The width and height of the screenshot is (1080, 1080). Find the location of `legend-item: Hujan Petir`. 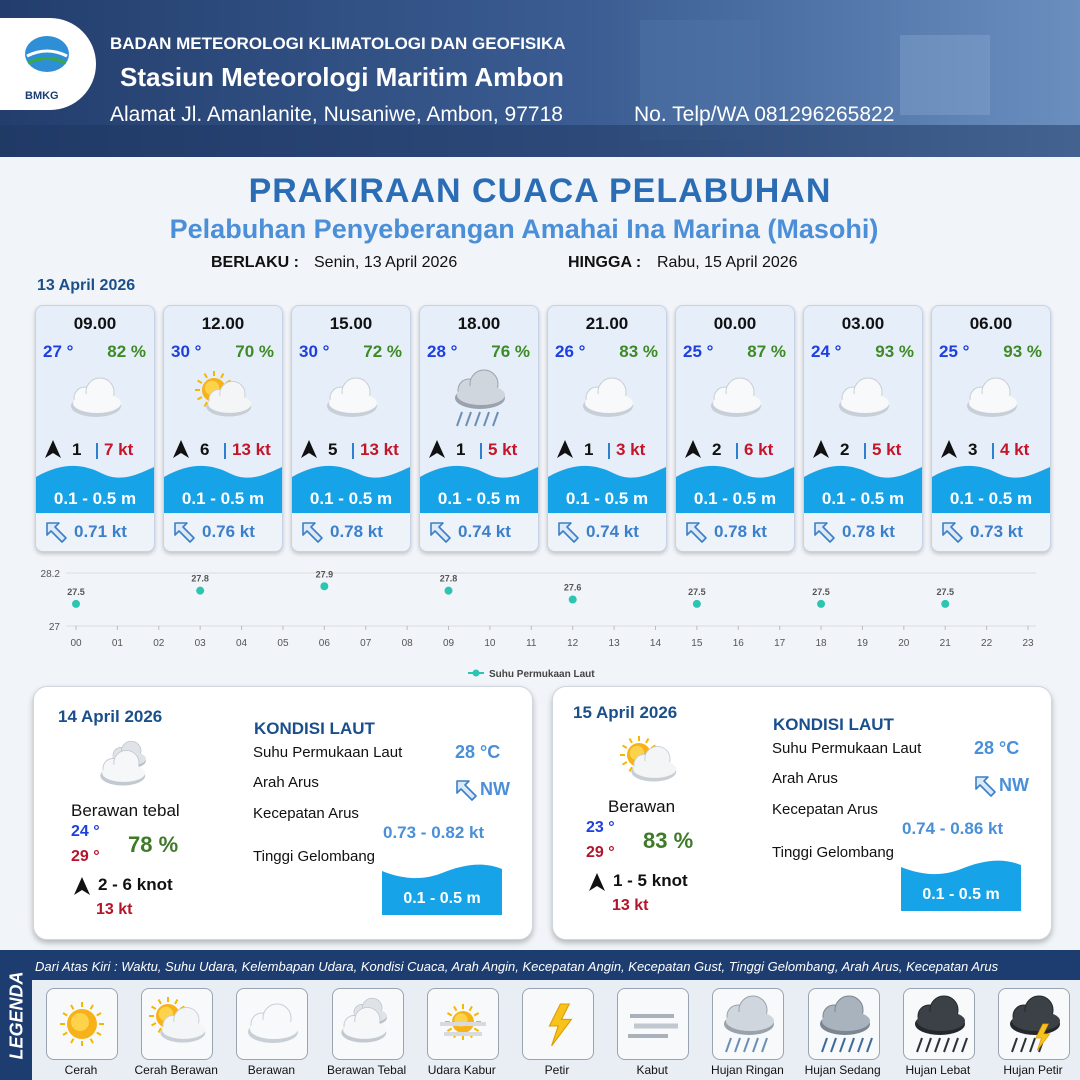

legend-item: Hujan Petir is located at coordinates (1033, 1070).